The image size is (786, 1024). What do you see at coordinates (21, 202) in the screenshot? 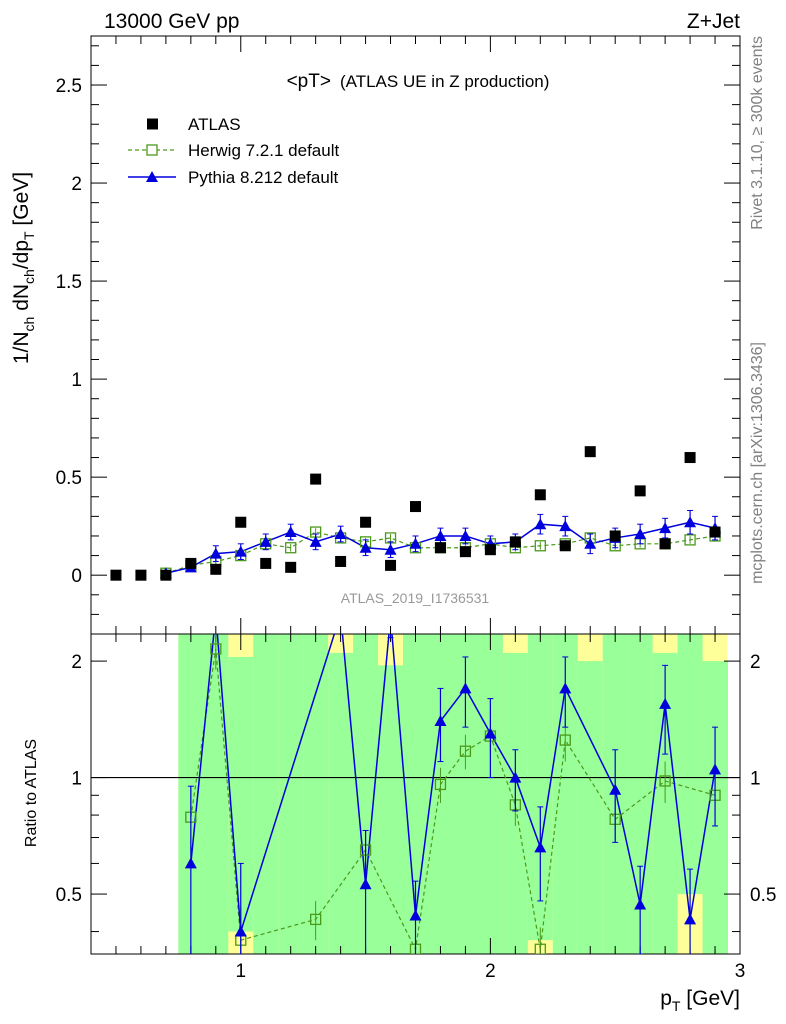
I see `ylabel-end: [GeV]` at bounding box center [21, 202].